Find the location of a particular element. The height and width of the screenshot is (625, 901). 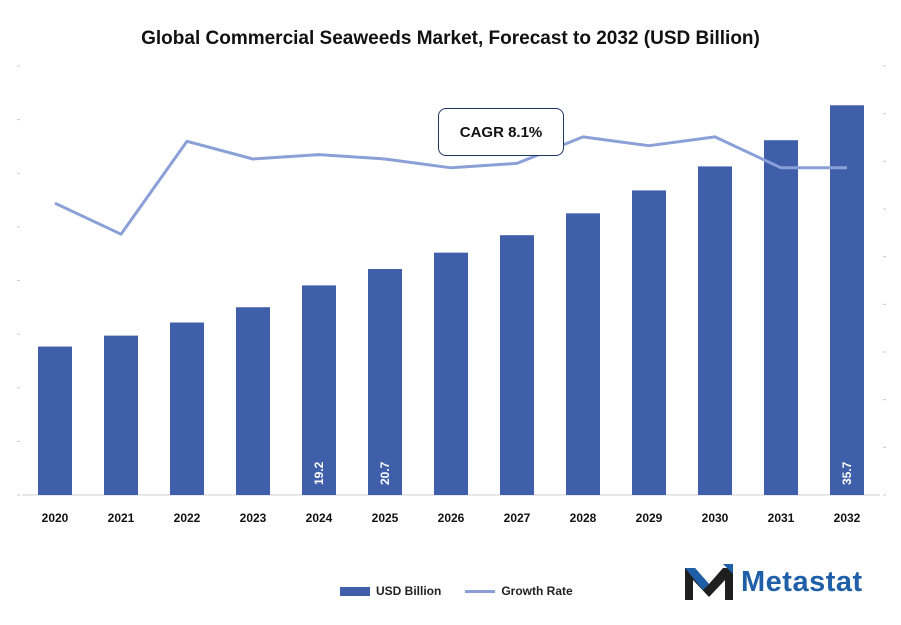

bar-2024 is located at coordinates (319, 390).